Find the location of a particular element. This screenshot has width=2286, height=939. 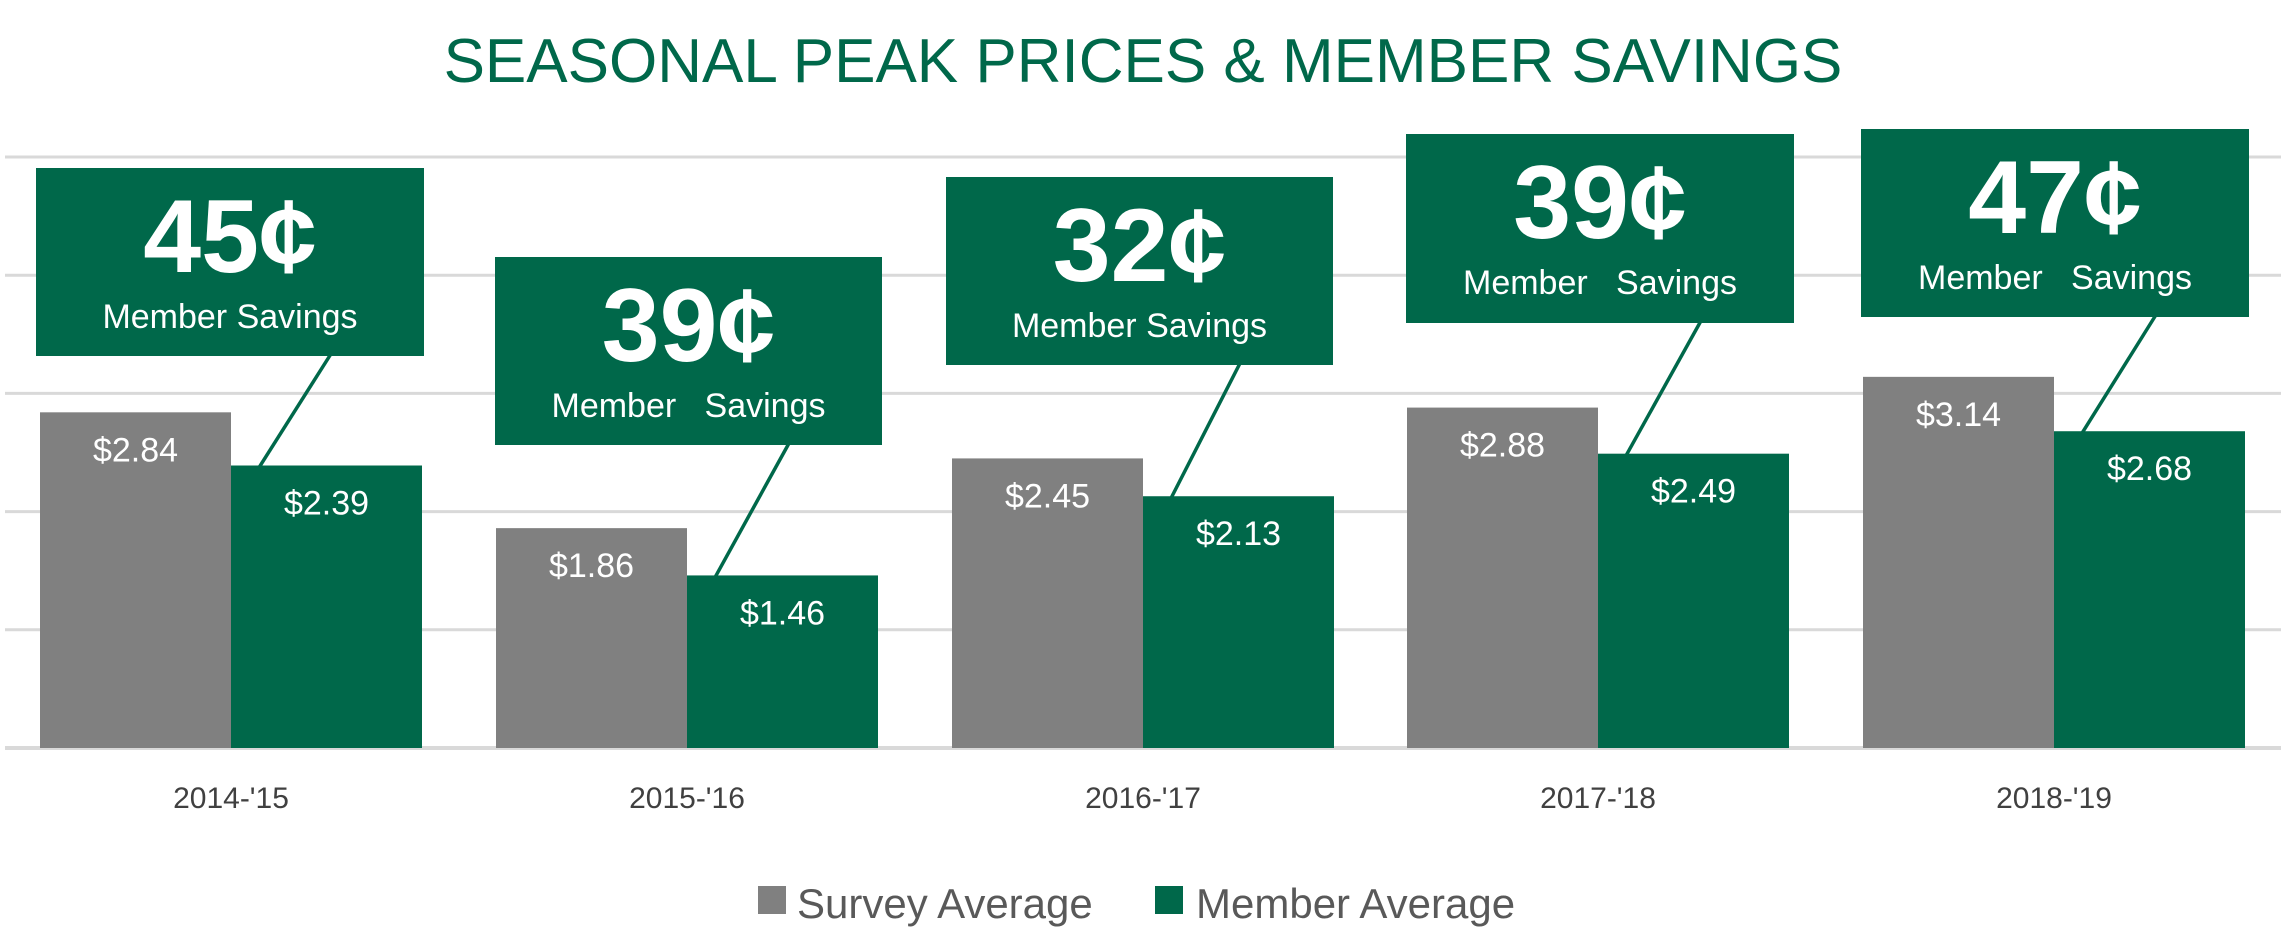

legend-swatch-member is located at coordinates (1169, 900).